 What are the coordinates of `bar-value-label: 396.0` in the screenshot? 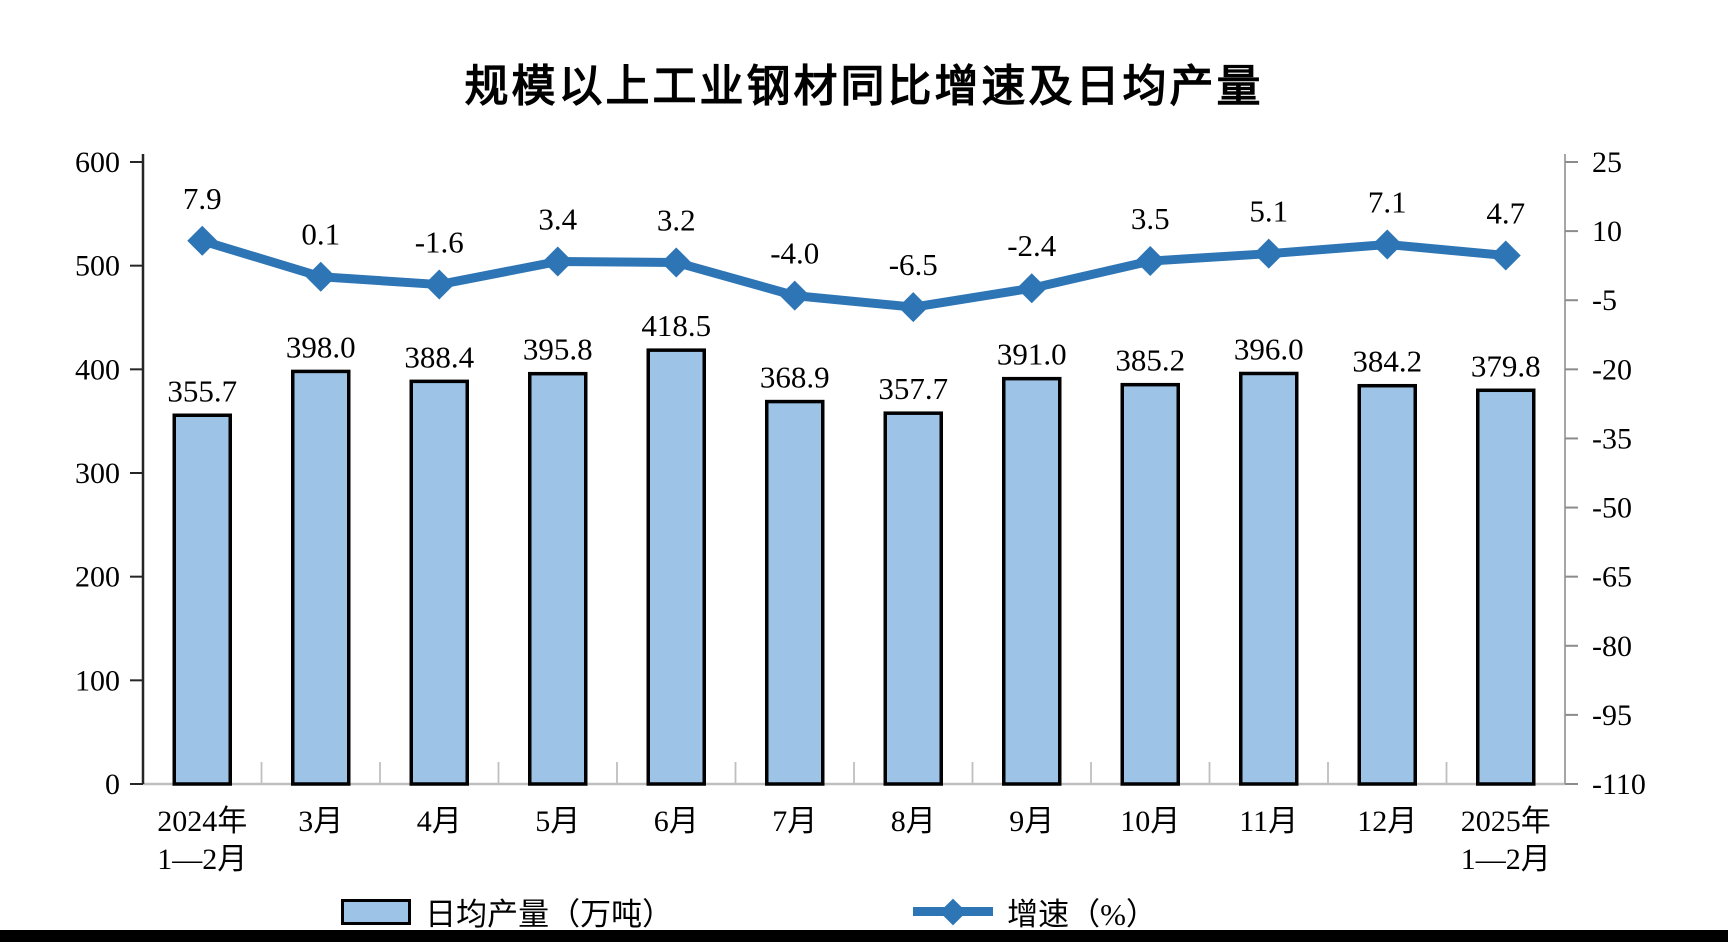 It's located at (1269, 348).